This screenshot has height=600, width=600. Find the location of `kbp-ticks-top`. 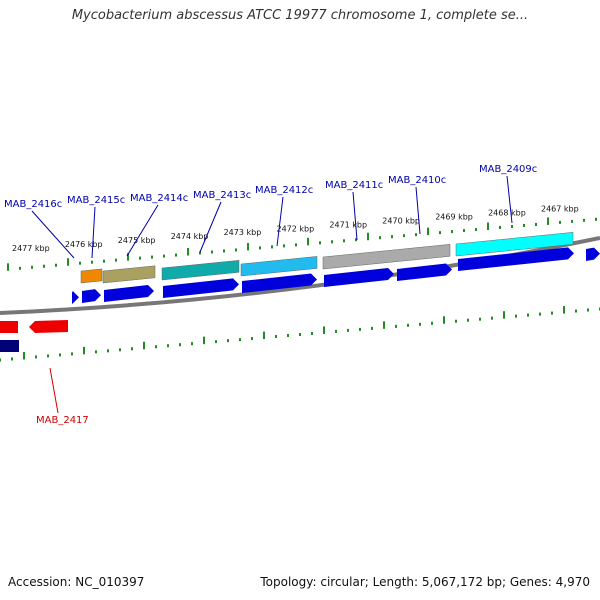

kbp-ticks-top is located at coordinates (302, 244).